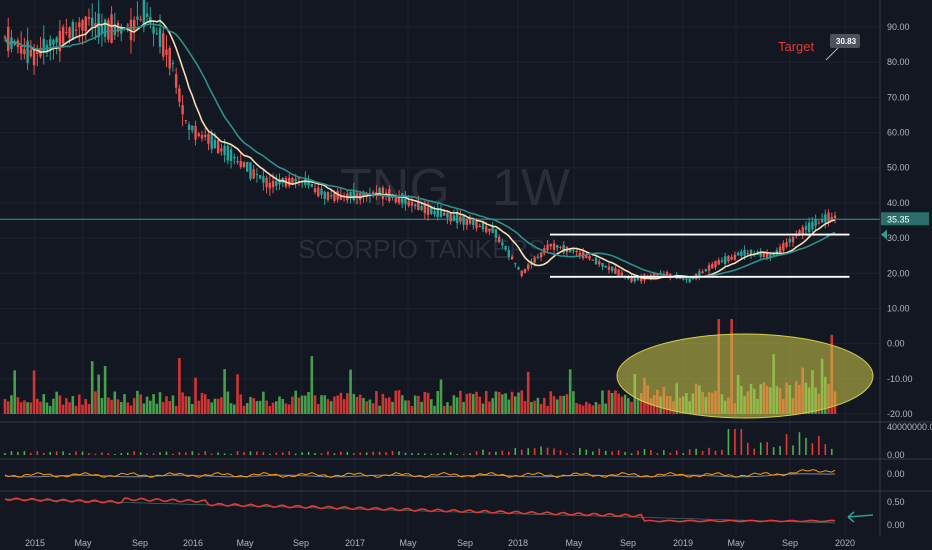 The image size is (932, 550). Describe the element at coordinates (420, 510) in the screenshot. I see `pane3-main-line` at that location.